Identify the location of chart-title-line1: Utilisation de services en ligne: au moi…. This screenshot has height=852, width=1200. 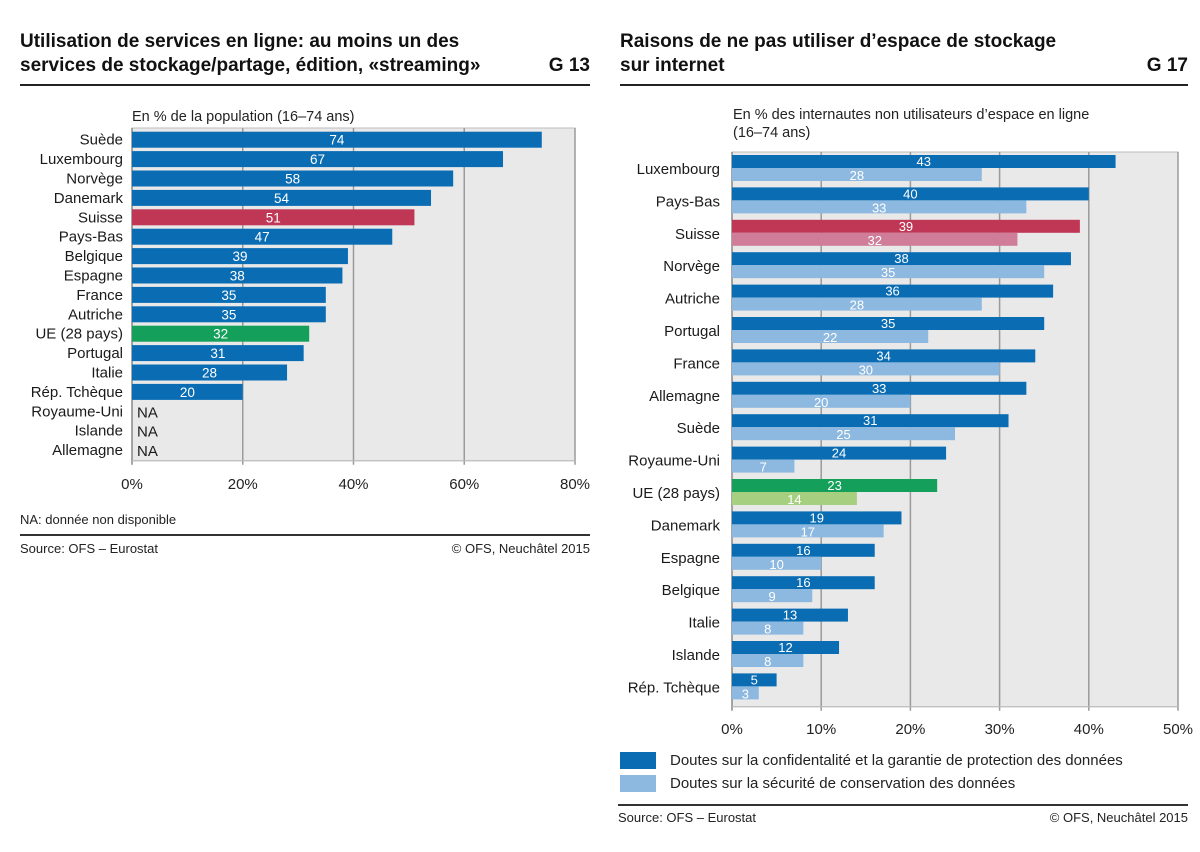
(240, 41).